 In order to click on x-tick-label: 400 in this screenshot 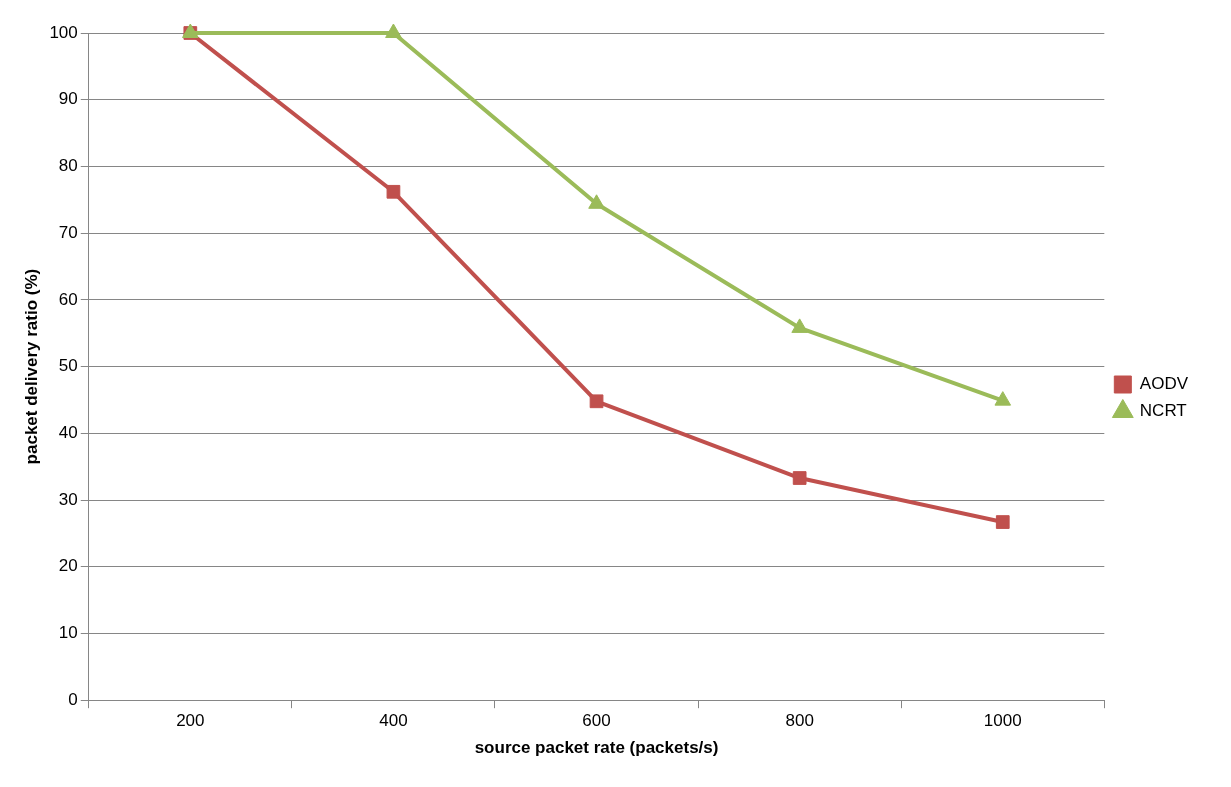, I will do `click(393, 721)`.